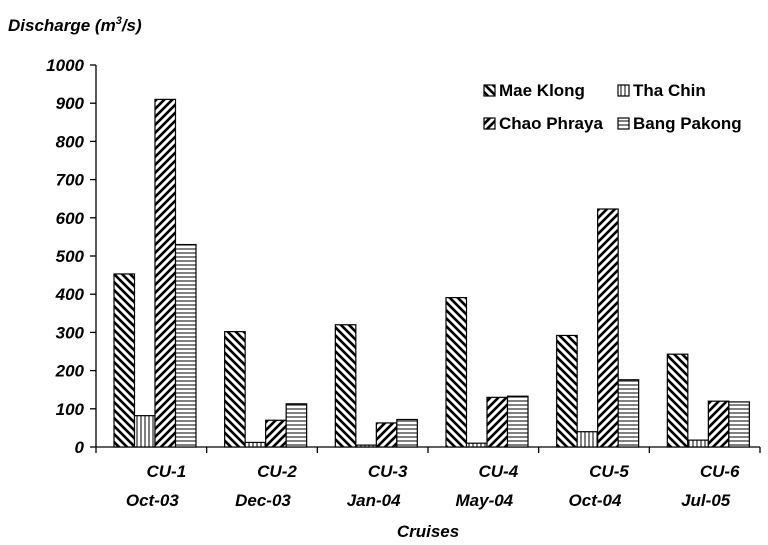 Image resolution: width=768 pixels, height=545 pixels. Describe the element at coordinates (70, 180) in the screenshot. I see `y-tick-label: 700` at that location.